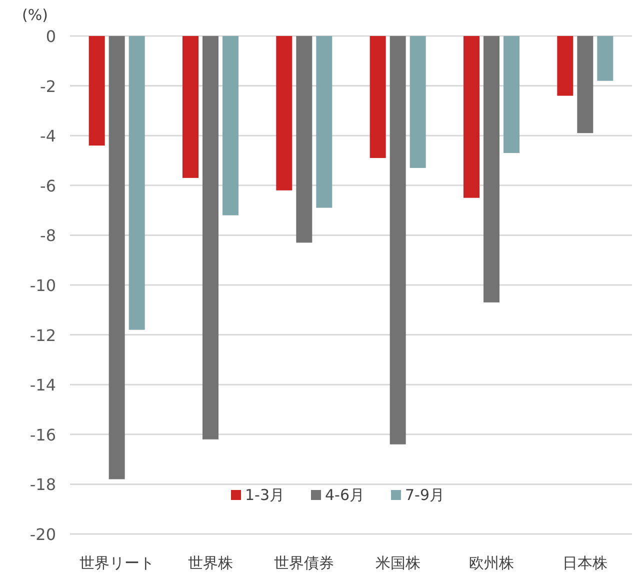 The image size is (639, 575). I want to click on y-tick-label: -14, so click(43, 385).